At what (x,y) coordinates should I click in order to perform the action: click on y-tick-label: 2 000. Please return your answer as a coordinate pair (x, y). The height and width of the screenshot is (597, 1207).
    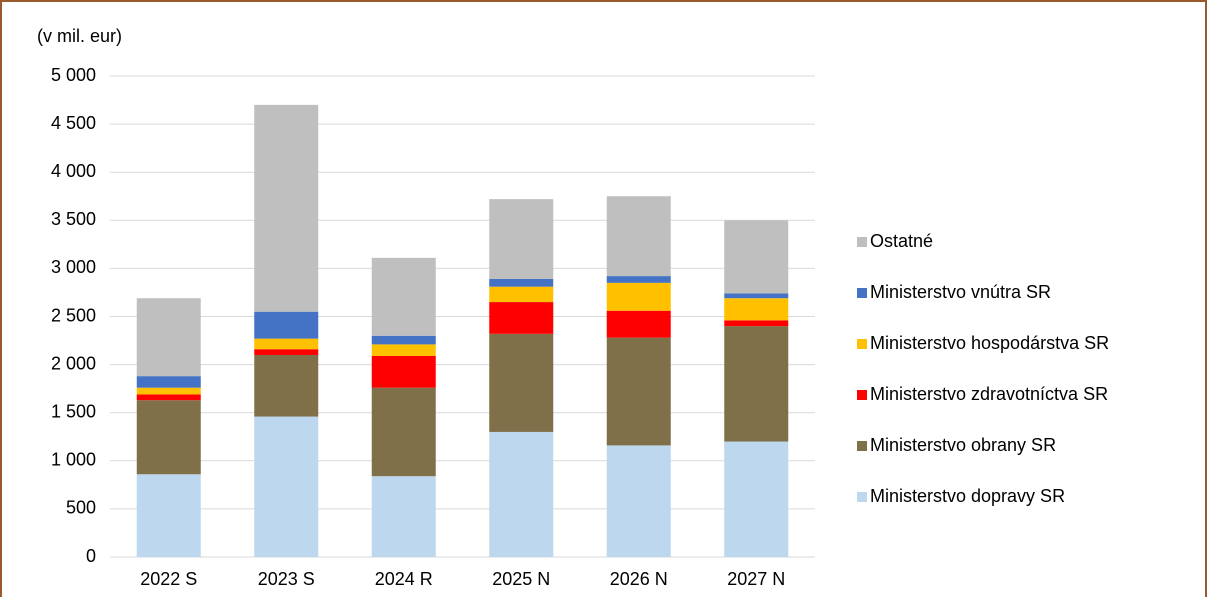
    Looking at the image, I should click on (73, 363).